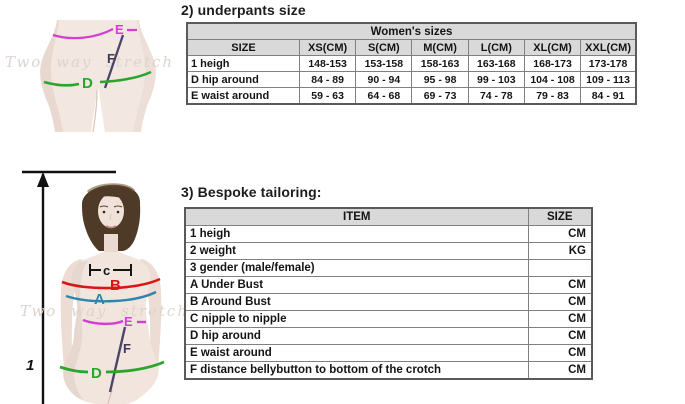 The height and width of the screenshot is (404, 685). I want to click on lips, so click(111, 227).